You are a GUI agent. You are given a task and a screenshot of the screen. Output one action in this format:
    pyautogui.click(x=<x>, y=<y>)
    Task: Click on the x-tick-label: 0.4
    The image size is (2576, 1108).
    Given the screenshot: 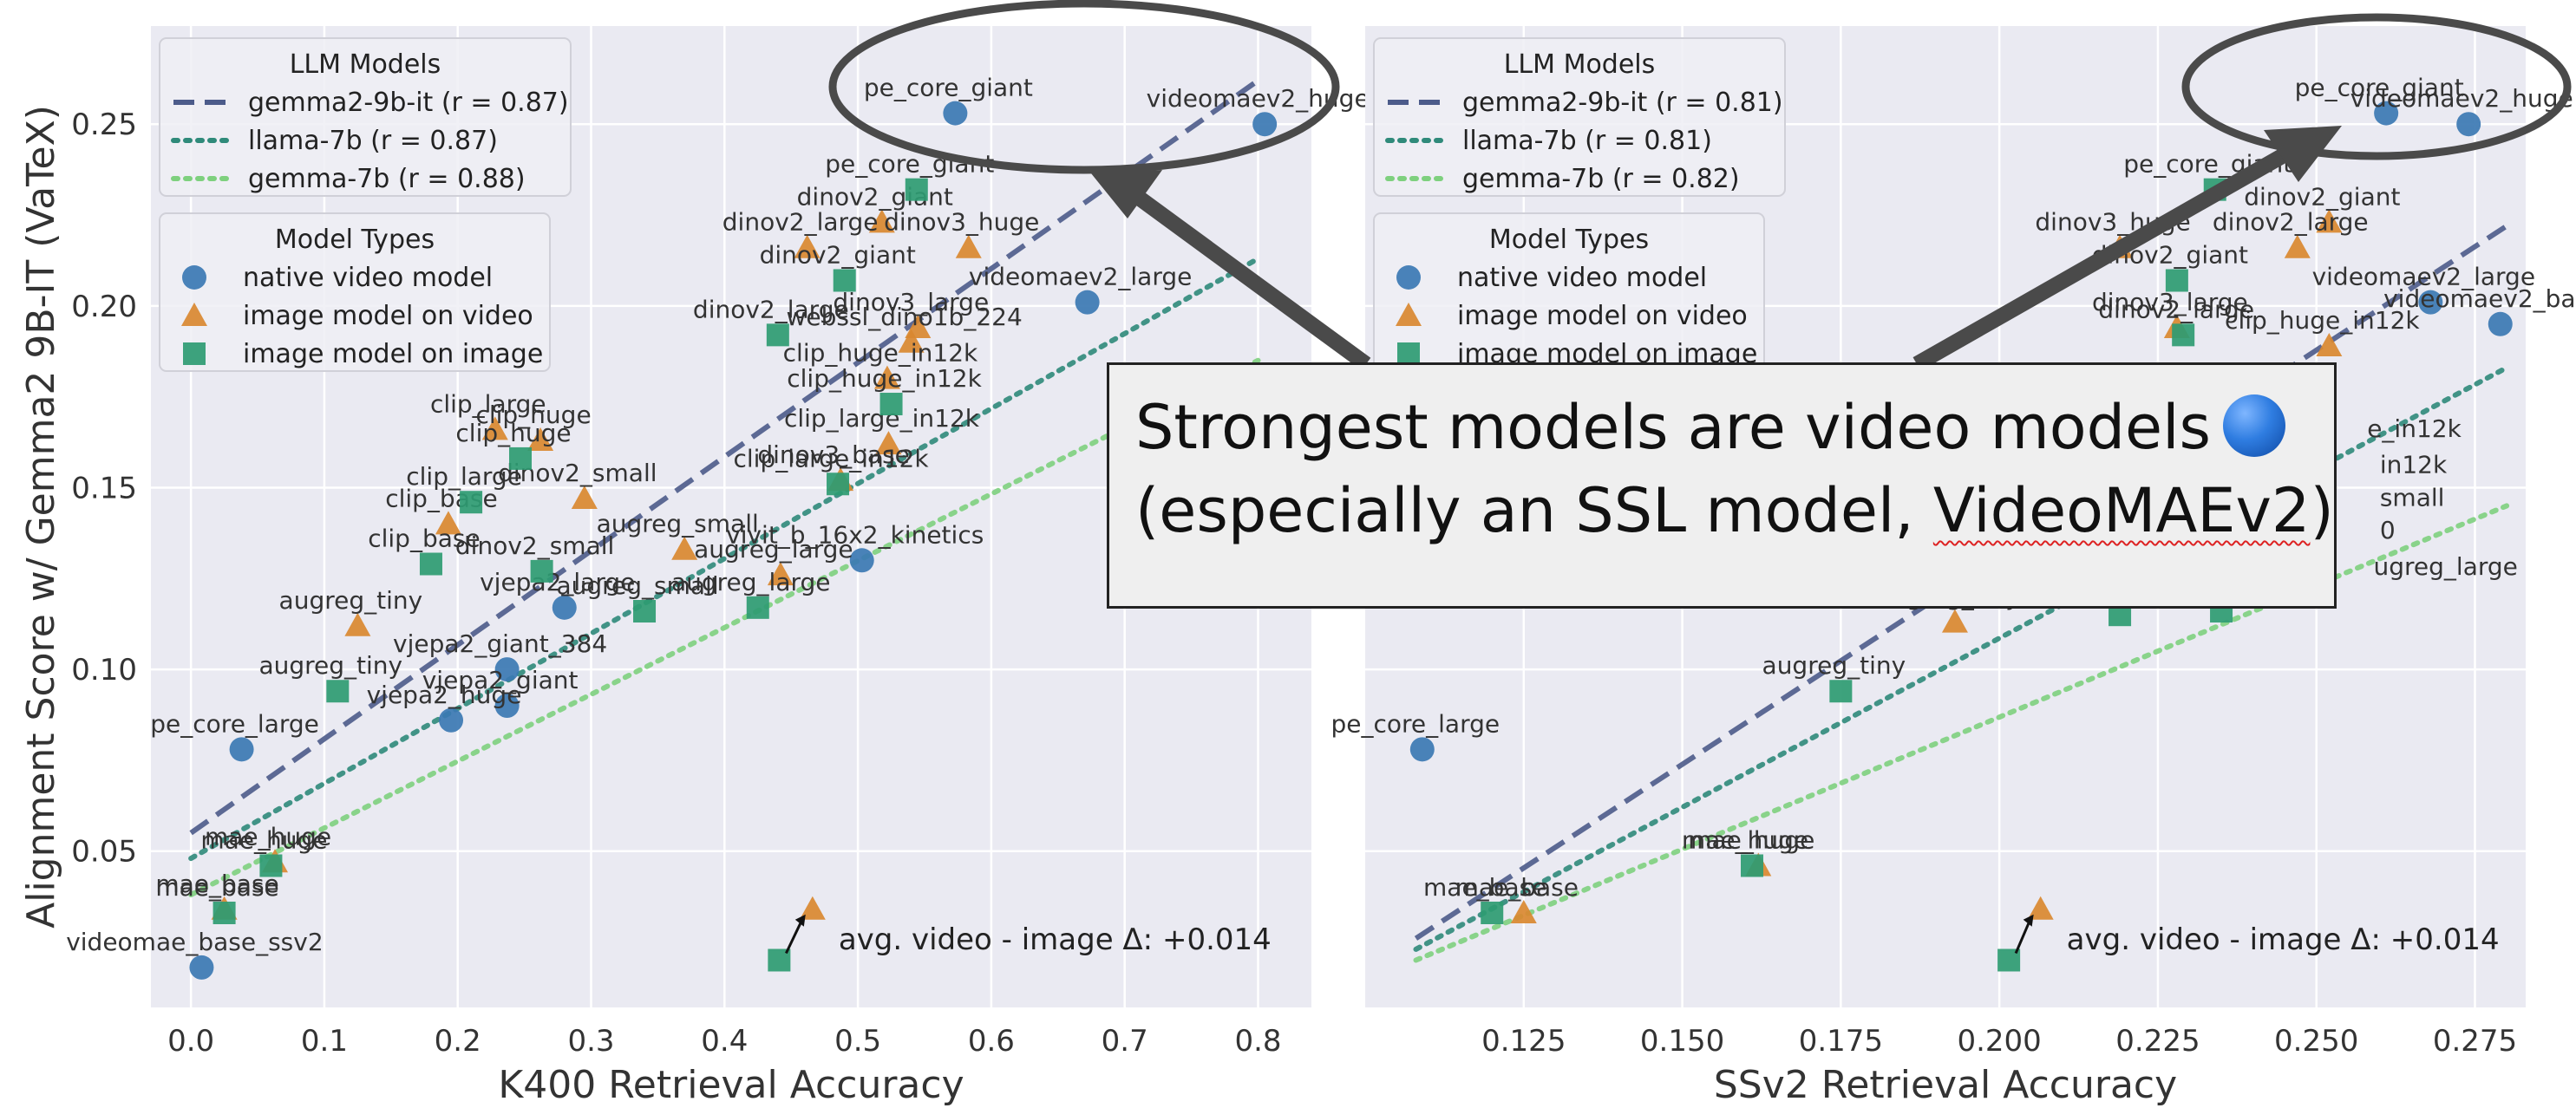 What is the action you would take?
    pyautogui.click(x=724, y=1041)
    